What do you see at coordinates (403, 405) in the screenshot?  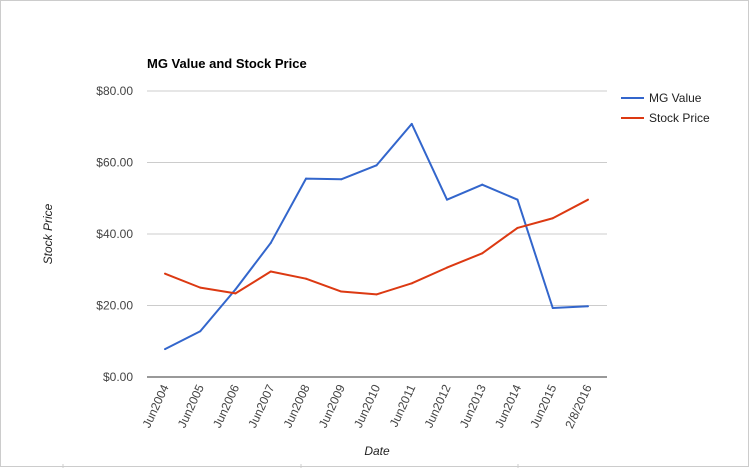 I see `x-tick-label: Jun2011` at bounding box center [403, 405].